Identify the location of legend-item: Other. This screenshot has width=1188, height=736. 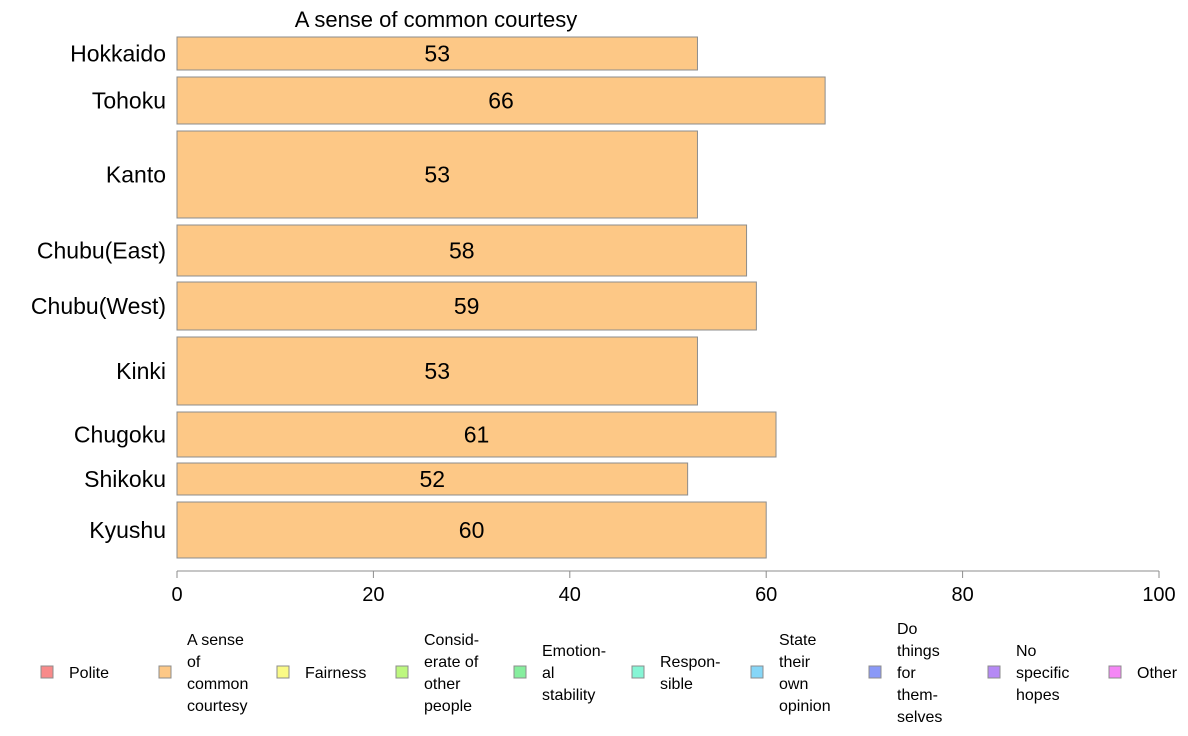
(1143, 673).